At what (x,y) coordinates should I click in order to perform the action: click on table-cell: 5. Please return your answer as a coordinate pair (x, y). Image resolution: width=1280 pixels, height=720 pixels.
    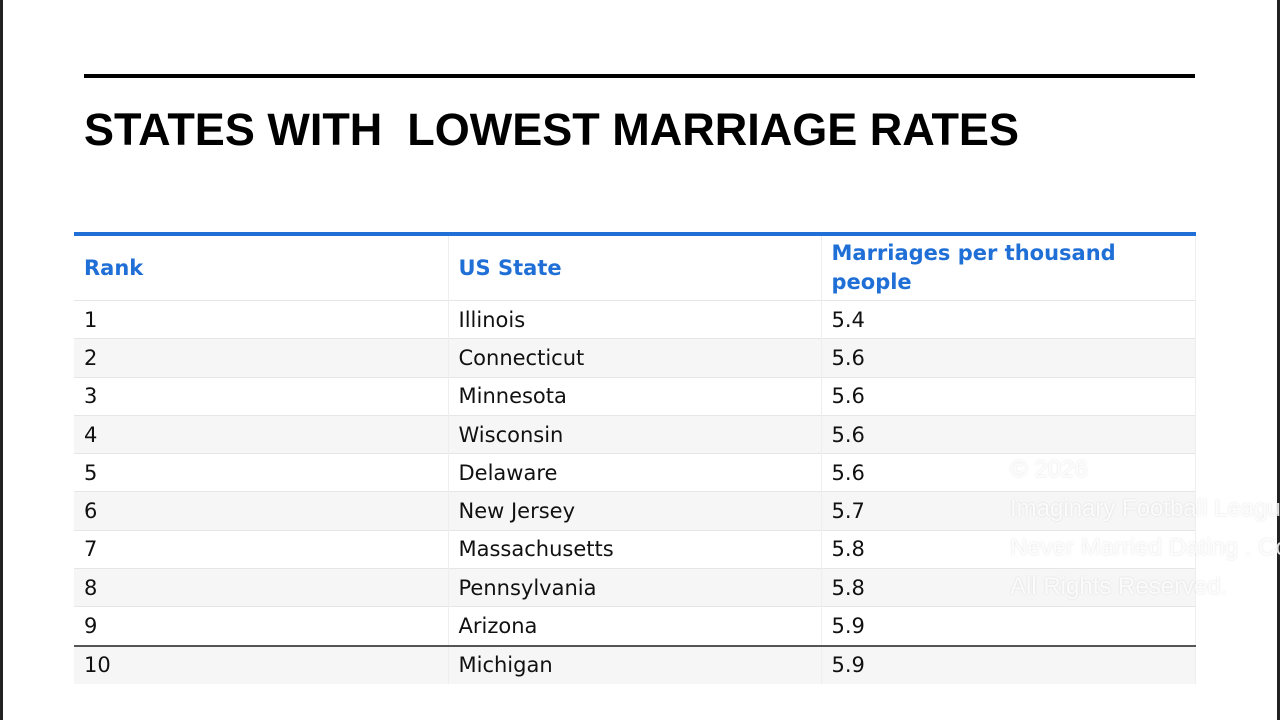
    Looking at the image, I should click on (261, 472).